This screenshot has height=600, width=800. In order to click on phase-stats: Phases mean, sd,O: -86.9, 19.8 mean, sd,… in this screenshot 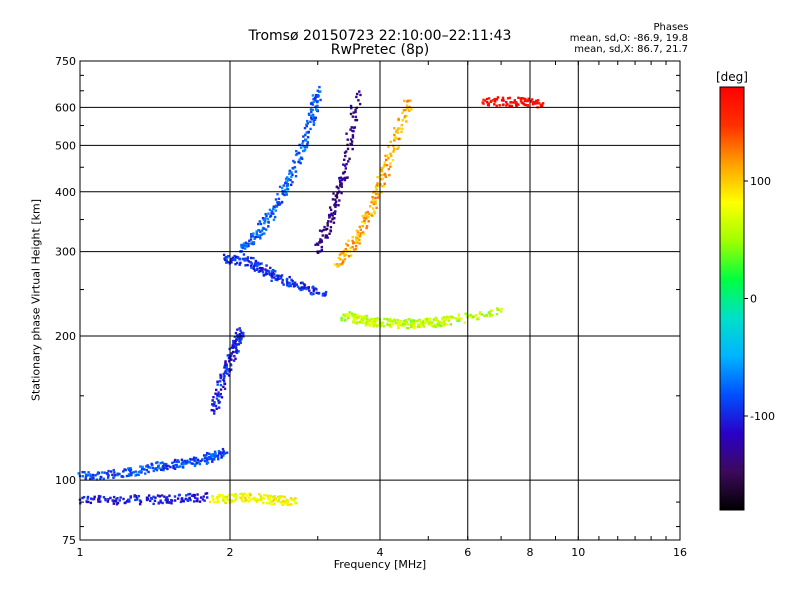, I will do `click(629, 38)`.